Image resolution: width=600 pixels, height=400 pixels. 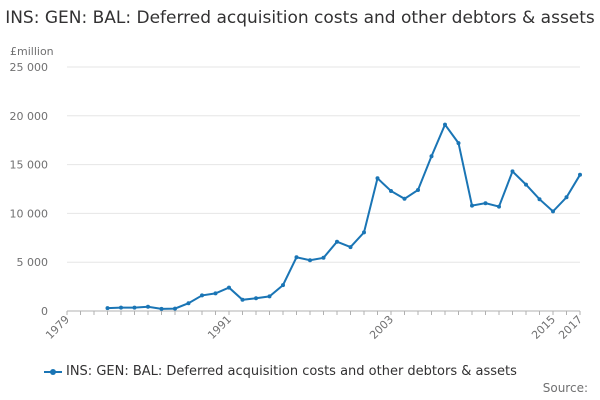 I want to click on legend-swatch-icon, so click(x=53, y=372).